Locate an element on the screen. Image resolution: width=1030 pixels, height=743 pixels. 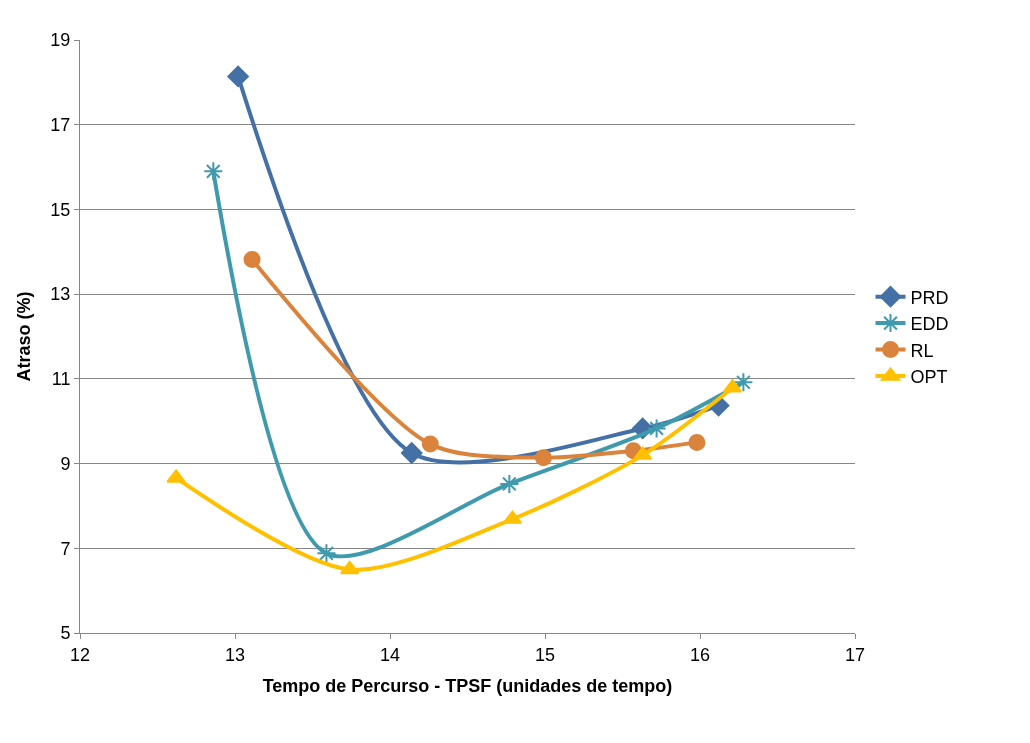
y-tick-label: 11 is located at coordinates (61, 379).